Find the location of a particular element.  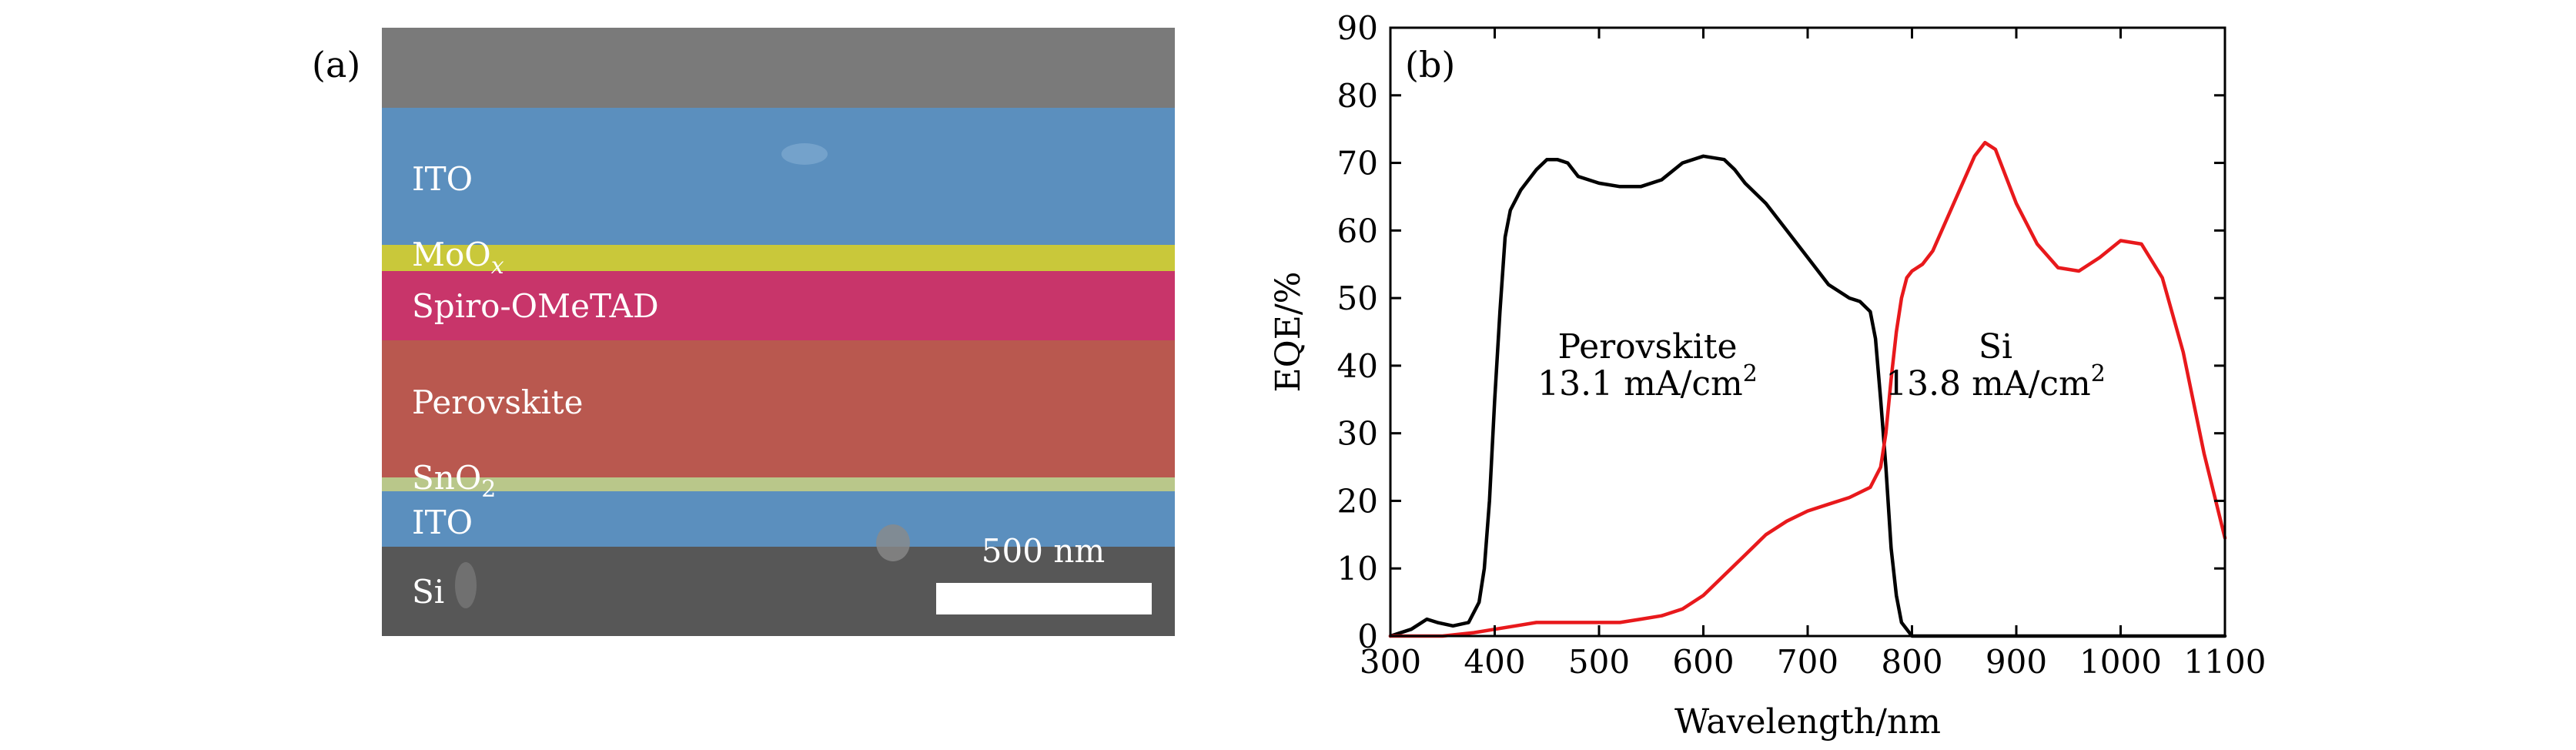

layer-label-moox-sub: x is located at coordinates (498, 266).